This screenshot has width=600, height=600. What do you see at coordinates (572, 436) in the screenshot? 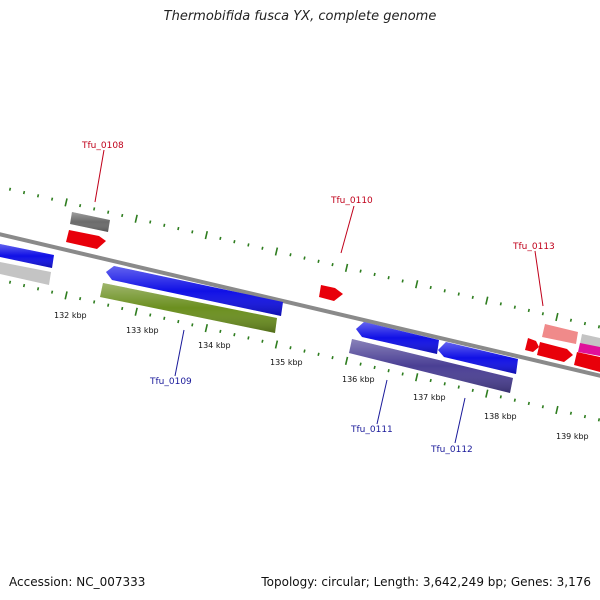
I see `scale-label-139: 139 kbp` at bounding box center [572, 436].